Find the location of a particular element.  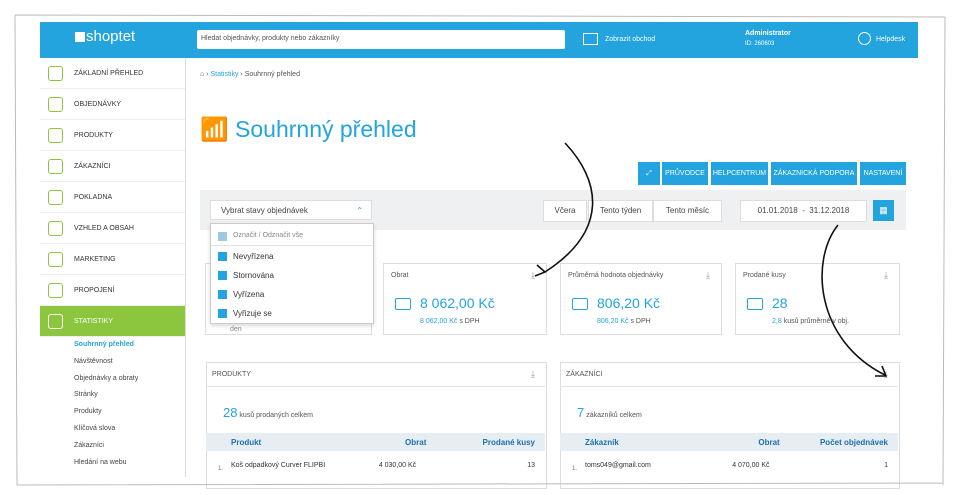

user-id: ID: 260603 is located at coordinates (760, 44).